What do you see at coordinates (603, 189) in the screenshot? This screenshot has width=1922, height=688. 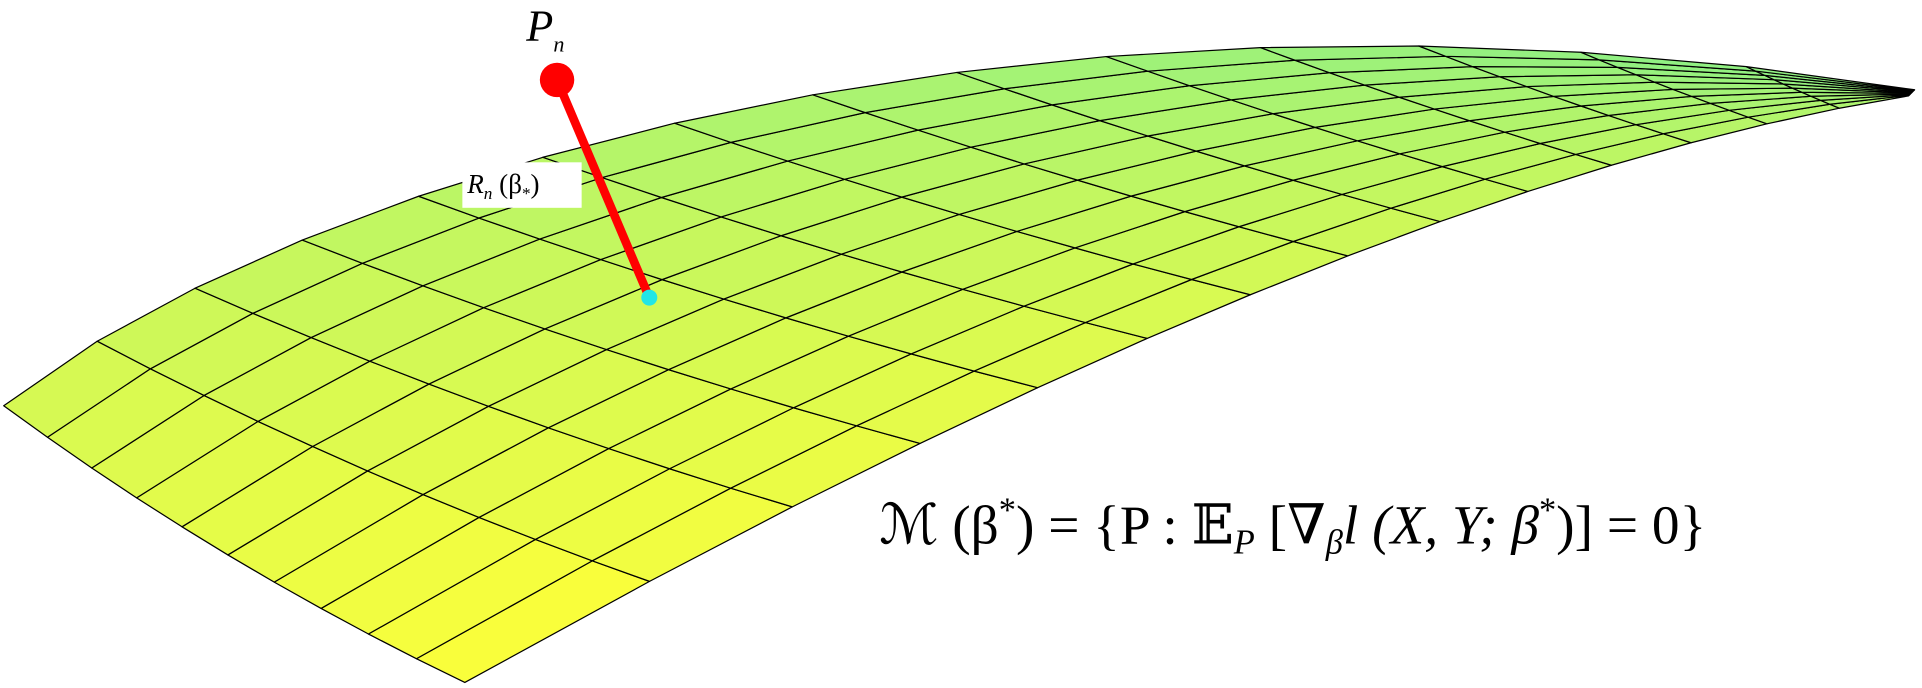 I see `projection-line` at bounding box center [603, 189].